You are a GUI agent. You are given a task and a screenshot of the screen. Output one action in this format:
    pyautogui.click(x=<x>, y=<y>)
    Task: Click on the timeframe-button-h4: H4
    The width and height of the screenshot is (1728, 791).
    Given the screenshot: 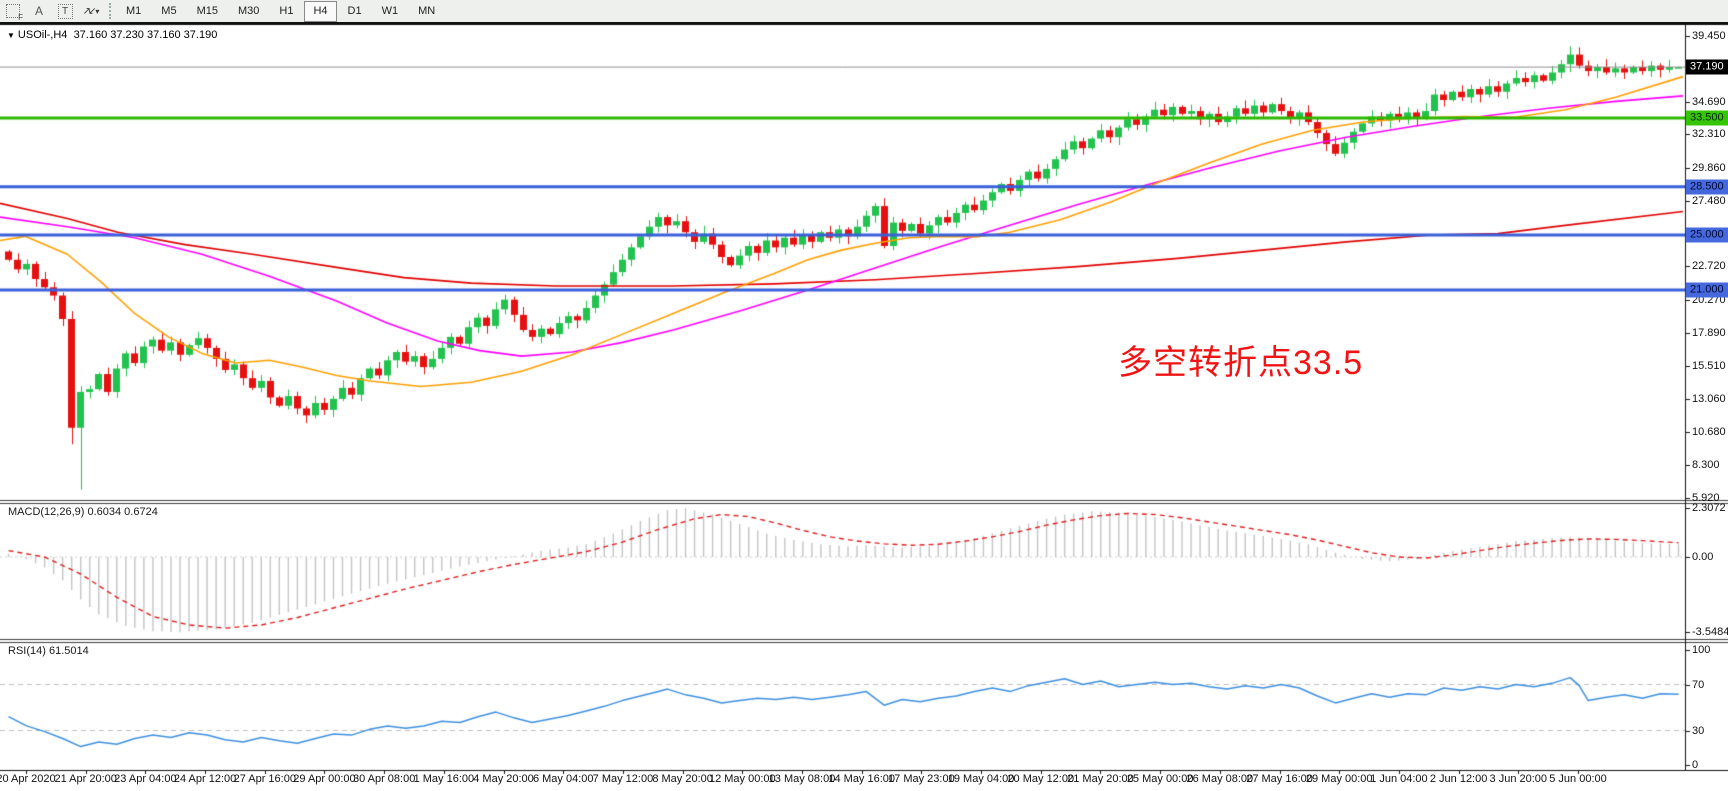 What is the action you would take?
    pyautogui.click(x=320, y=11)
    